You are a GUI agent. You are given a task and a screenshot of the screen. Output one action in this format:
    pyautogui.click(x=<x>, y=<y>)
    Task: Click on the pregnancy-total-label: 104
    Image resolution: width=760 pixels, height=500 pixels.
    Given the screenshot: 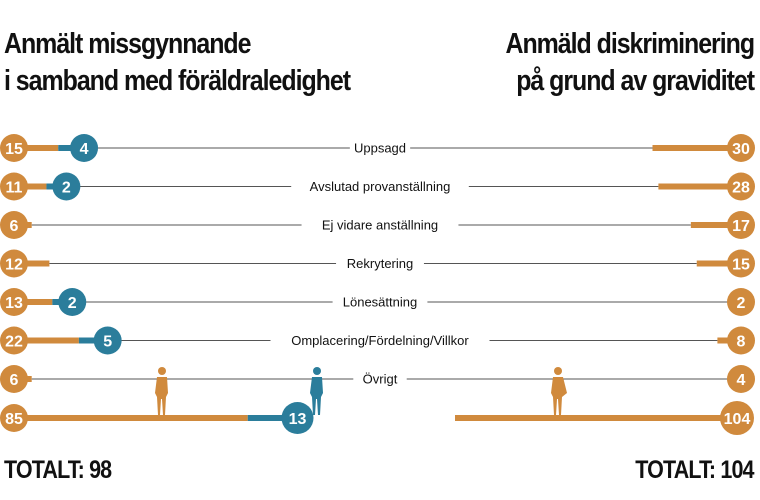 What is the action you would take?
    pyautogui.click(x=737, y=419)
    